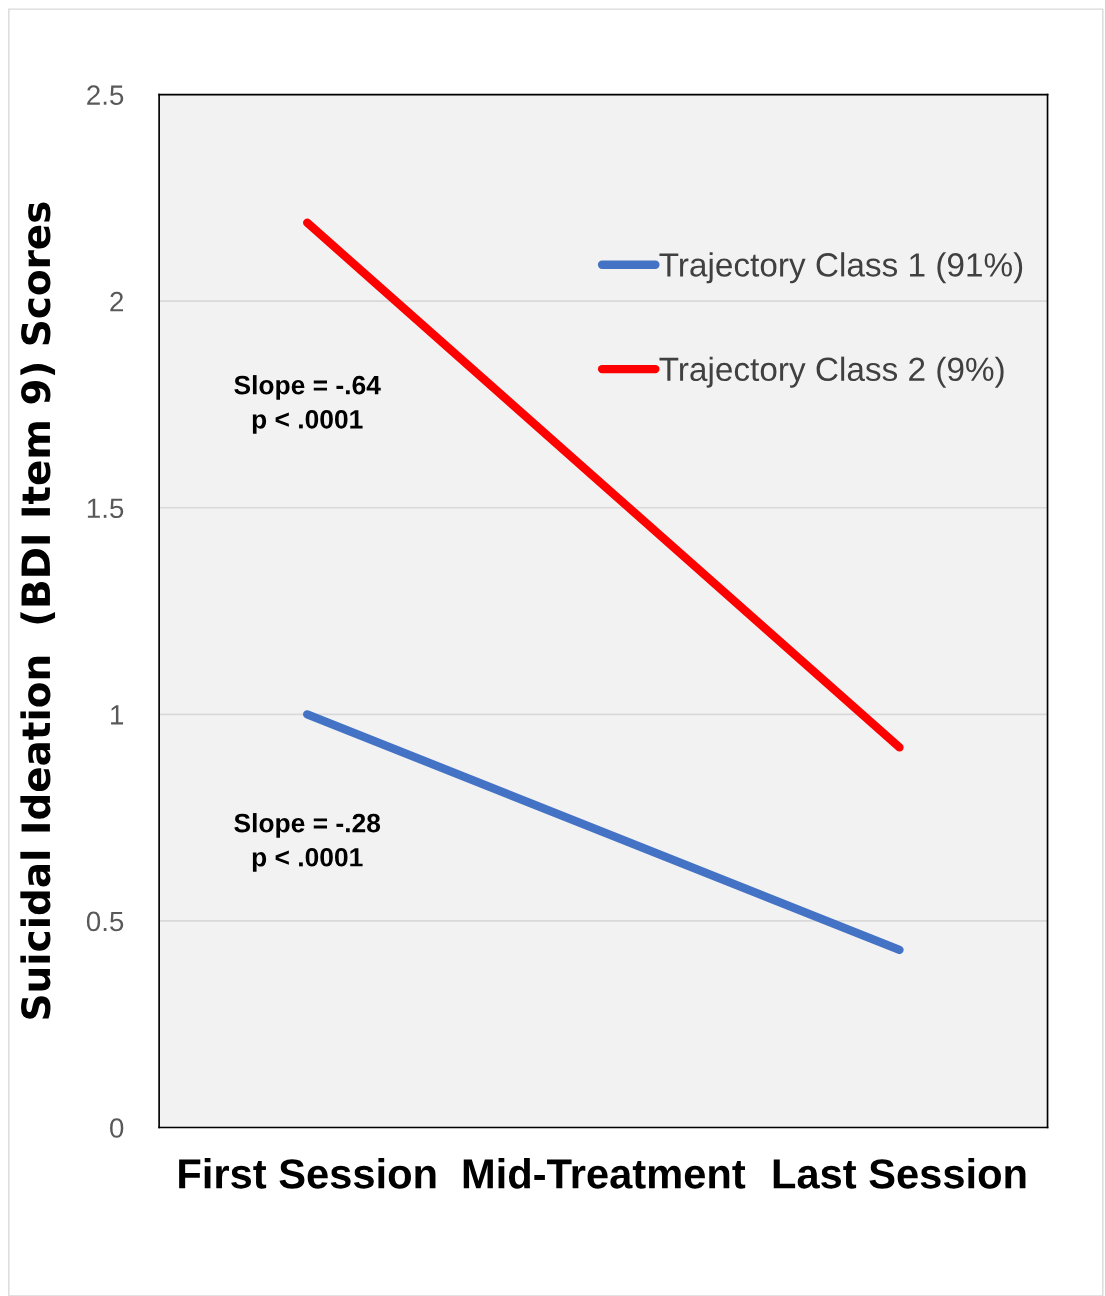 The width and height of the screenshot is (1105, 1296). Describe the element at coordinates (841, 268) in the screenshot. I see `legend-label: Trajectory Class 1 (91%)` at that location.